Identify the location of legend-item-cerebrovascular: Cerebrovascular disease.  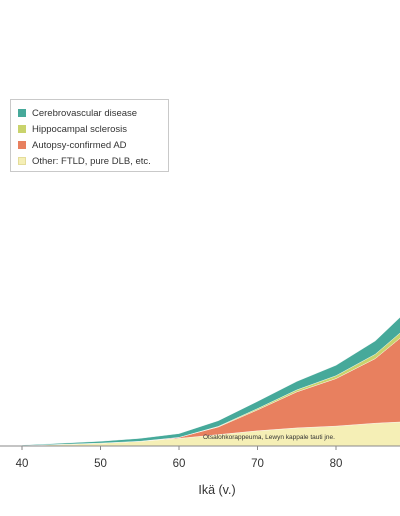
(77, 113).